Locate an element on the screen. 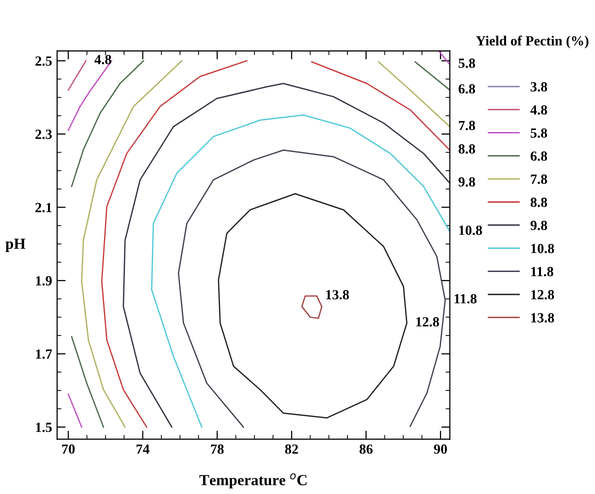  x-tick-label: 78 is located at coordinates (217, 449).